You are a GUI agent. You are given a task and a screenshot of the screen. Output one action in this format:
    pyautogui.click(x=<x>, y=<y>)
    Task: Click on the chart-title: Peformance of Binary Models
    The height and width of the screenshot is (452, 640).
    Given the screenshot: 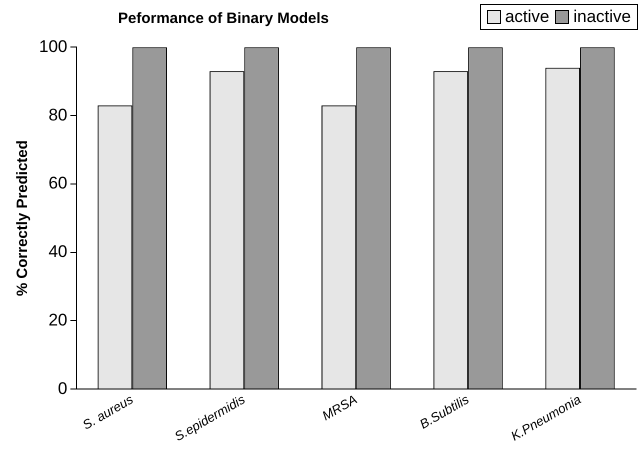 What is the action you would take?
    pyautogui.click(x=223, y=18)
    